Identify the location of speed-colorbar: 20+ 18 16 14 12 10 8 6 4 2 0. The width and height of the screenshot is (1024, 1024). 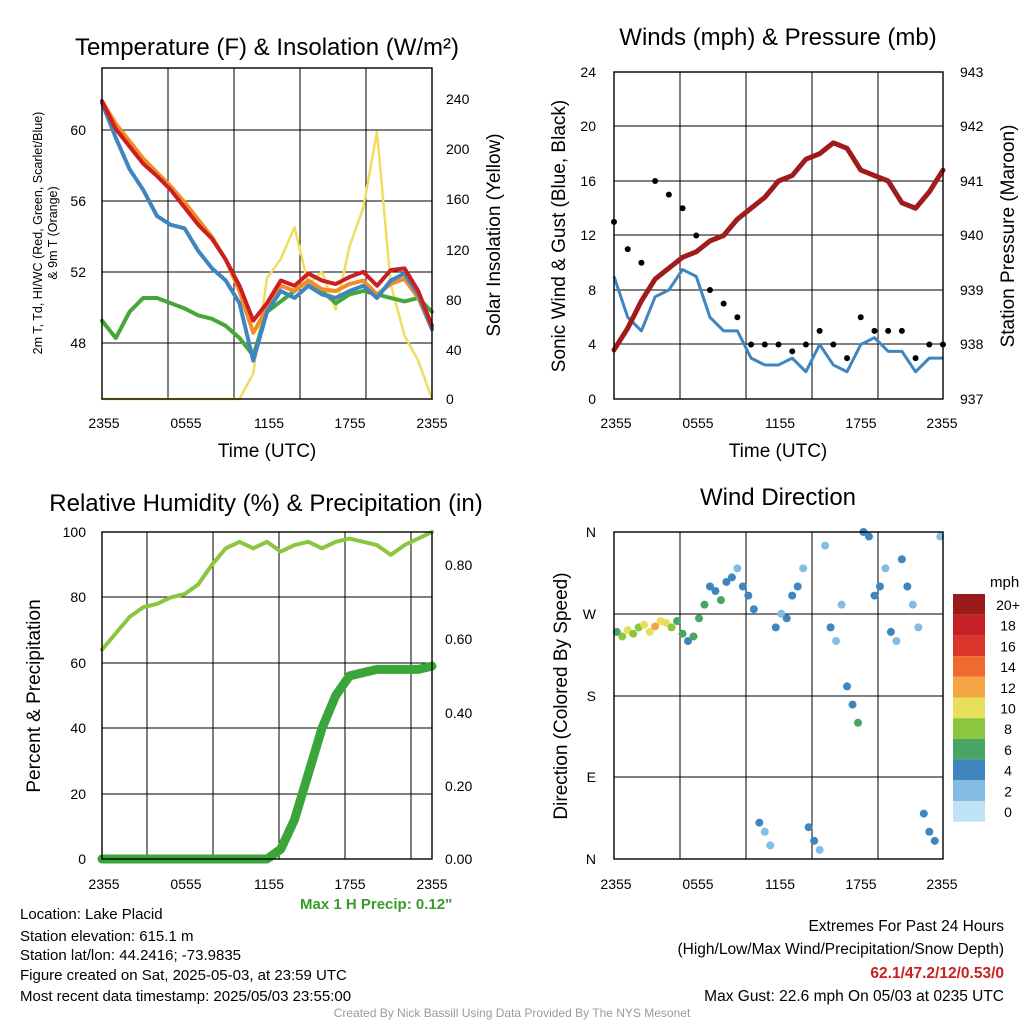
(986, 708).